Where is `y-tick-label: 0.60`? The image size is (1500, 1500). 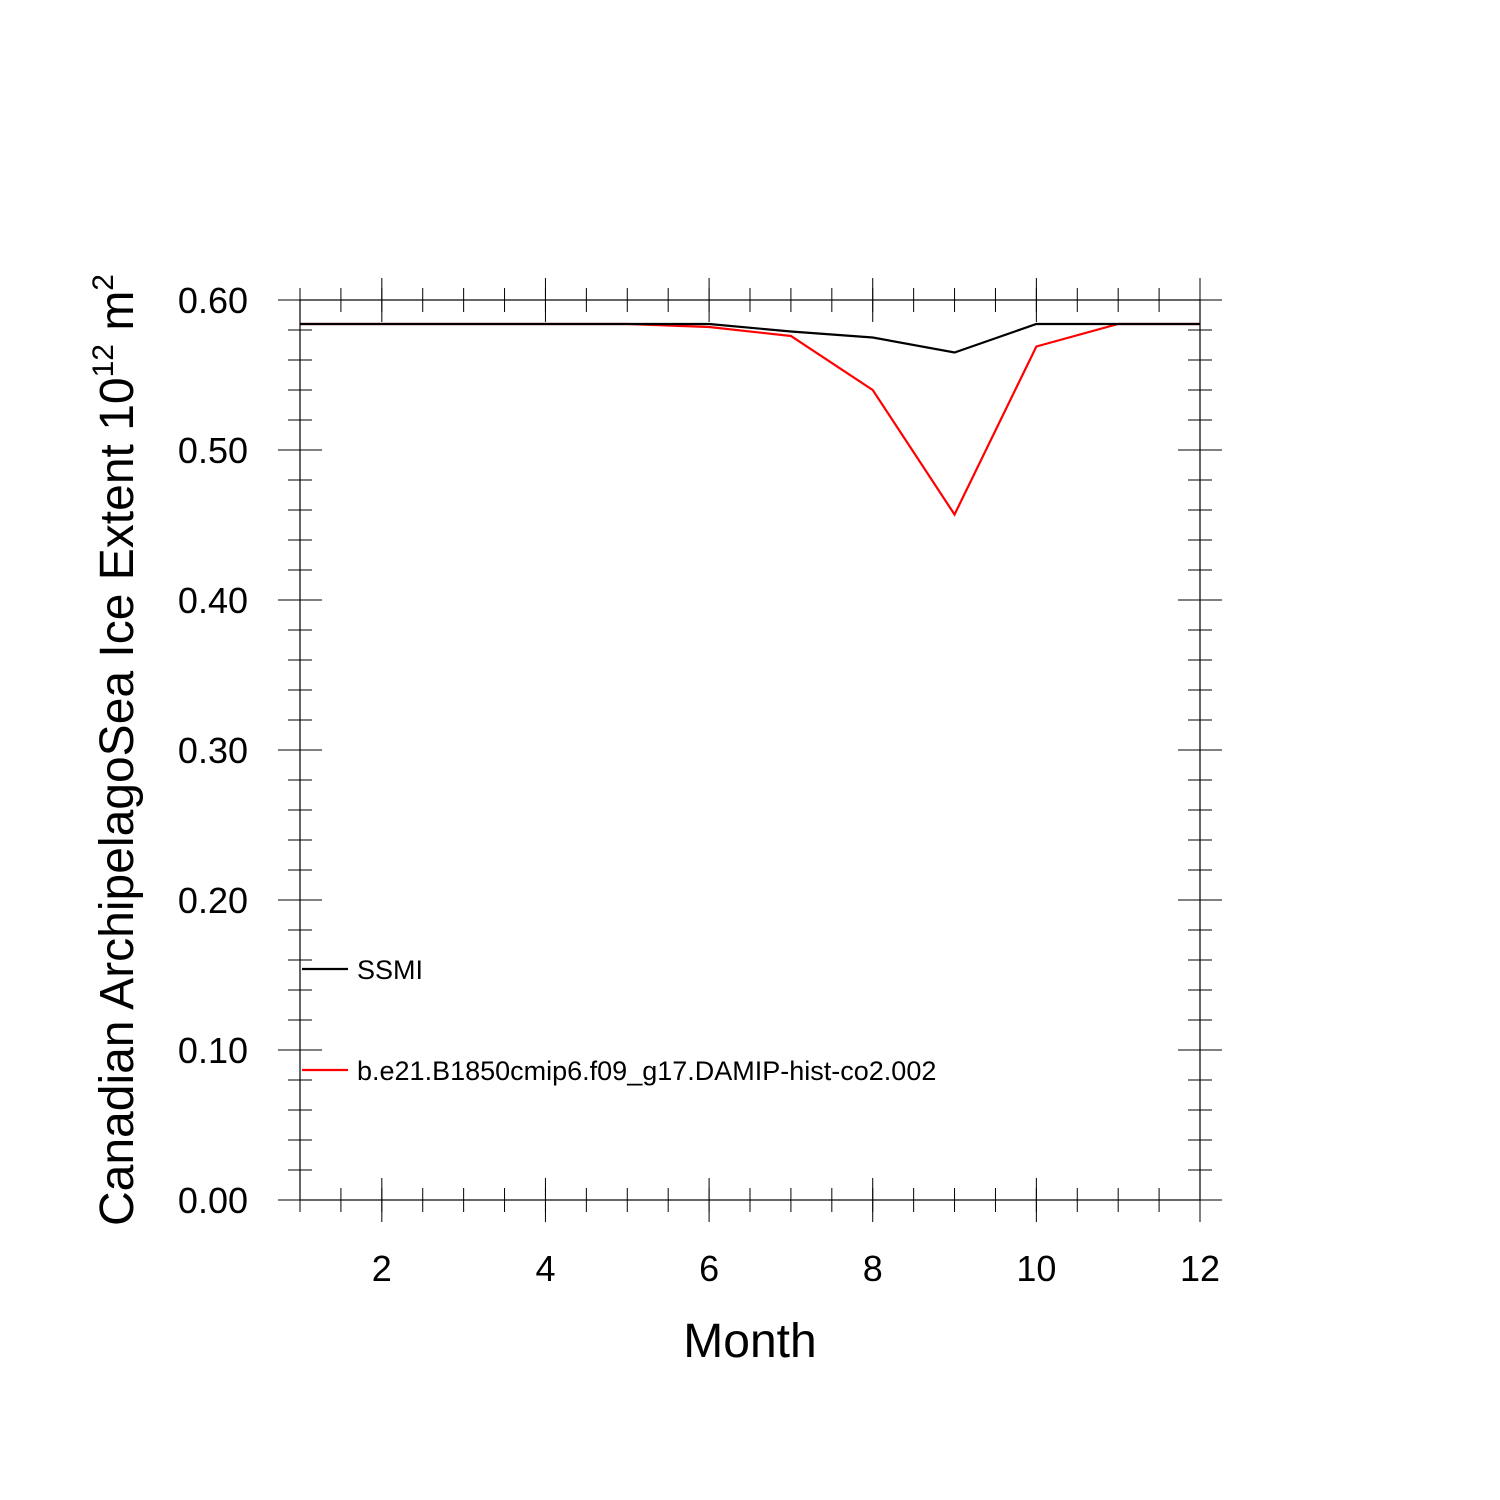 y-tick-label: 0.60 is located at coordinates (213, 300).